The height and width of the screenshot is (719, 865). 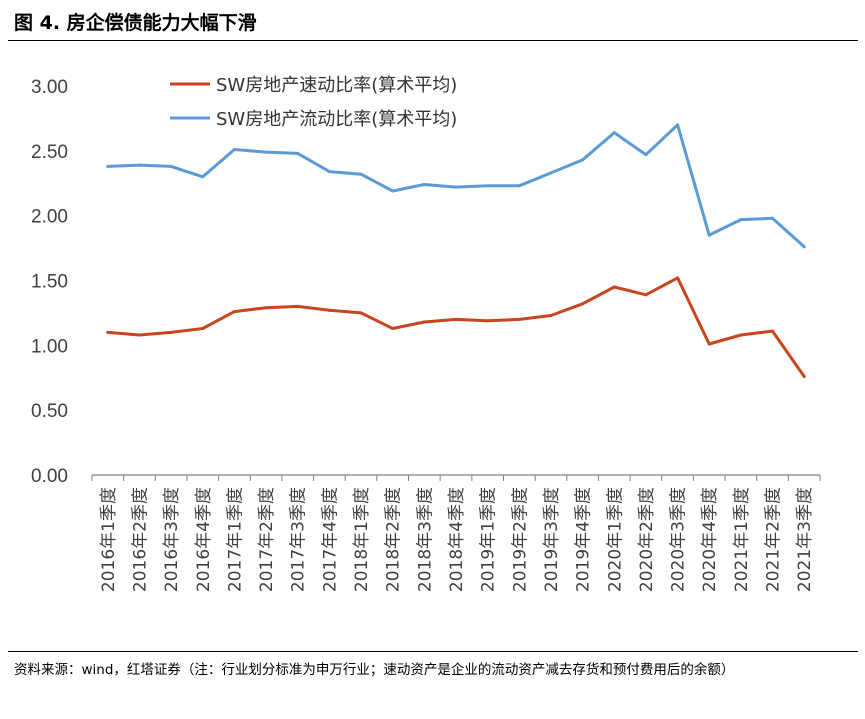 What do you see at coordinates (140, 539) in the screenshot?
I see `x-tick-label: 2016年2季度` at bounding box center [140, 539].